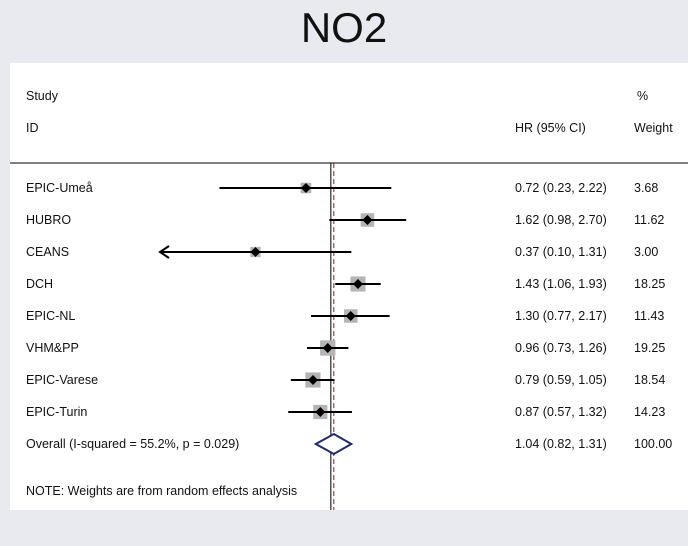  I want to click on study-label: EPIC-NL, so click(50, 316).